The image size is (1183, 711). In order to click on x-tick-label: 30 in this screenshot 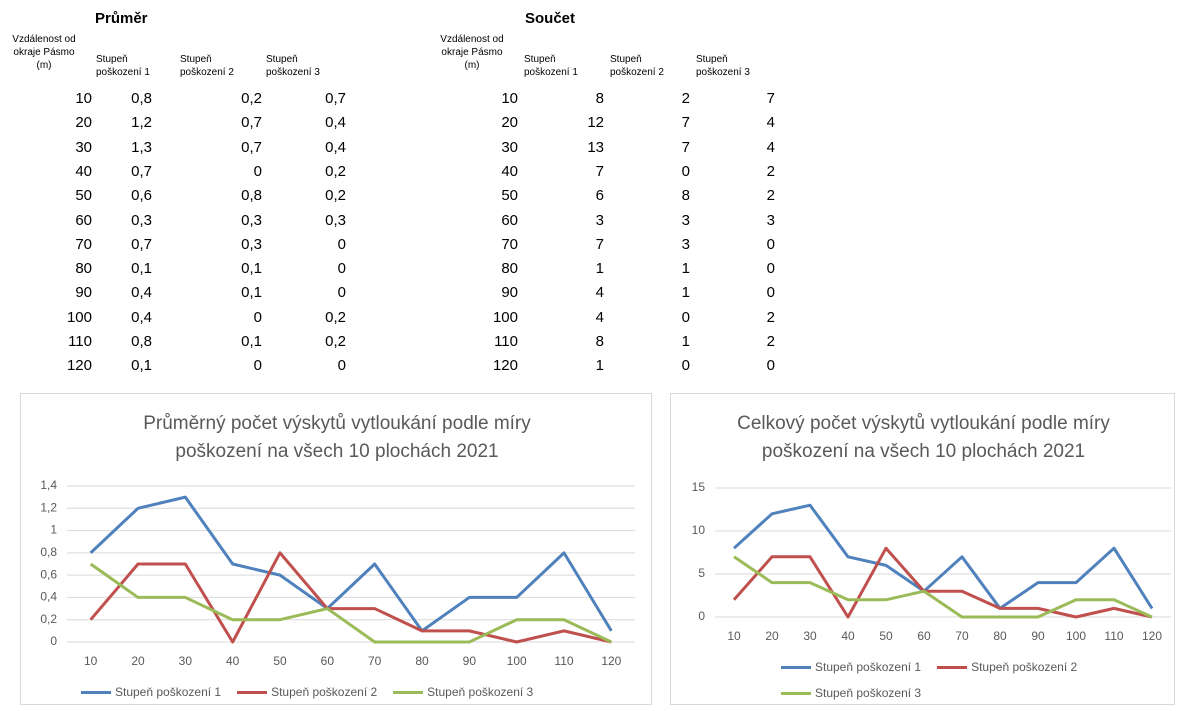, I will do `click(810, 636)`.